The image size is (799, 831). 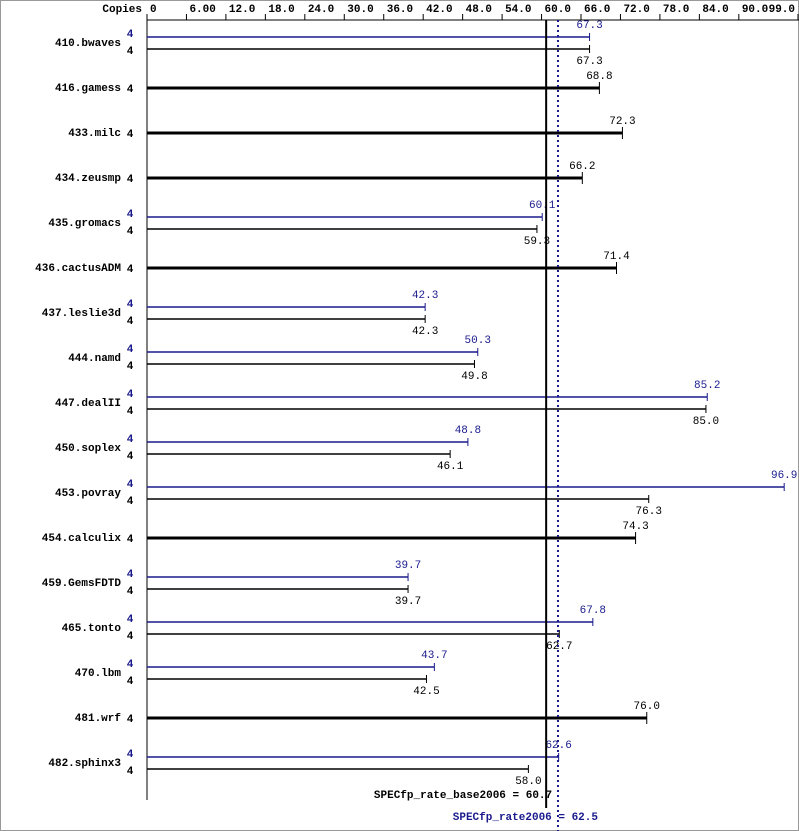 I want to click on x-tick-label: 78.0, so click(x=676, y=10).